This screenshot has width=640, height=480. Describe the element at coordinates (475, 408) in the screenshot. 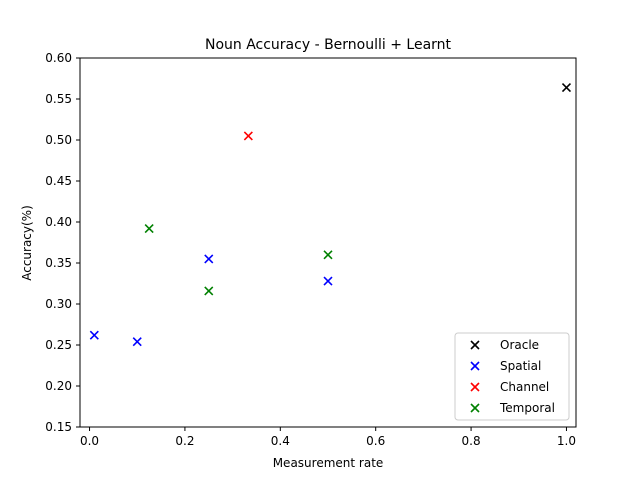

I see `legend-marker-temporal` at that location.